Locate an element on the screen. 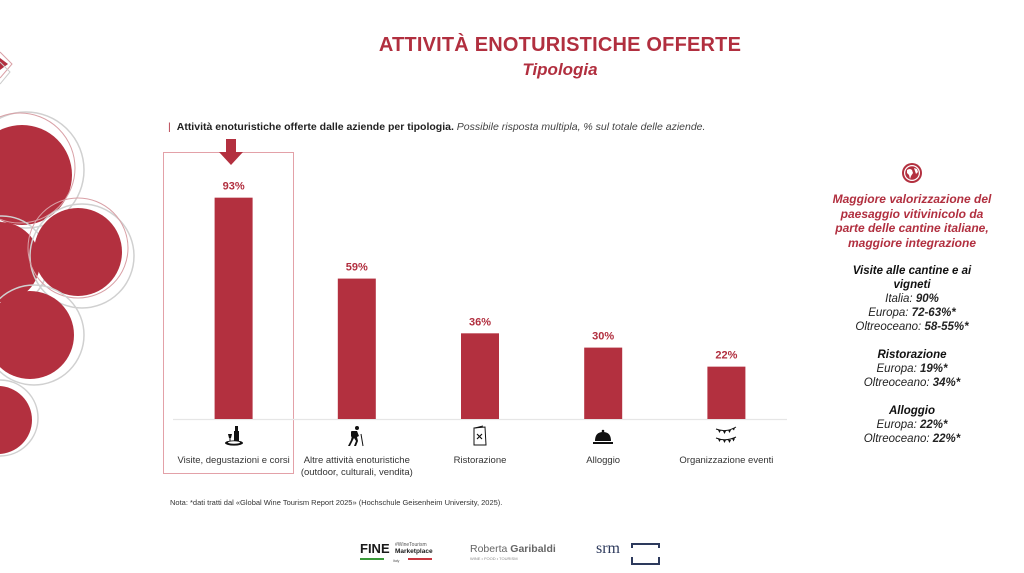 The height and width of the screenshot is (573, 1024). category-label: Alloggio is located at coordinates (603, 461).